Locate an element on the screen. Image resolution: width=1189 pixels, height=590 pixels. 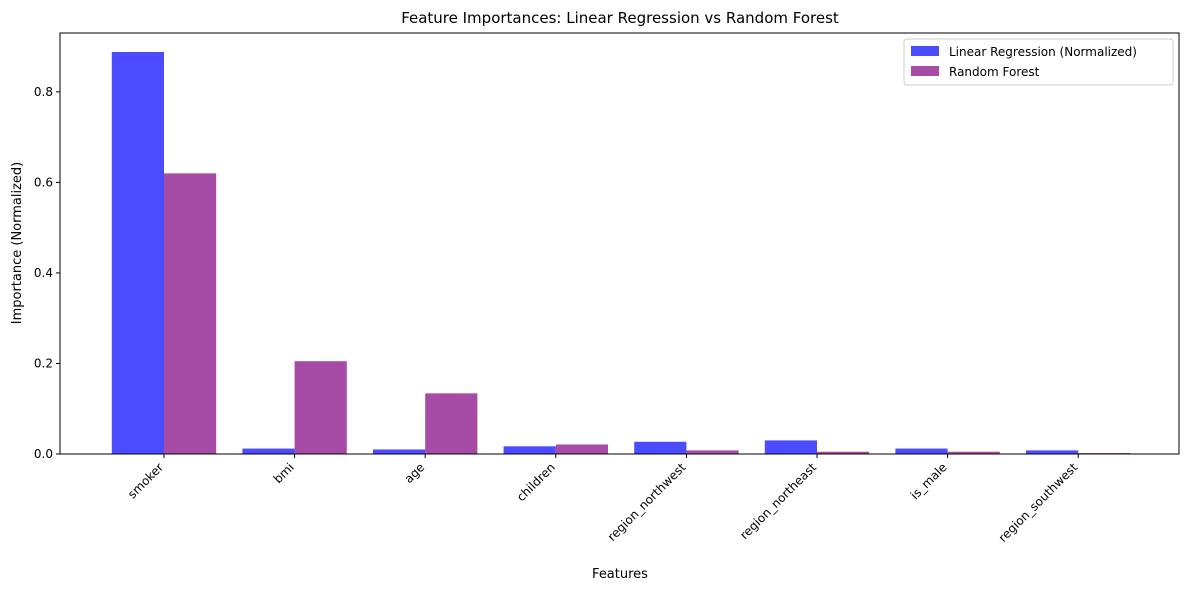
bar-random-forest-region_northwest is located at coordinates (712, 452).